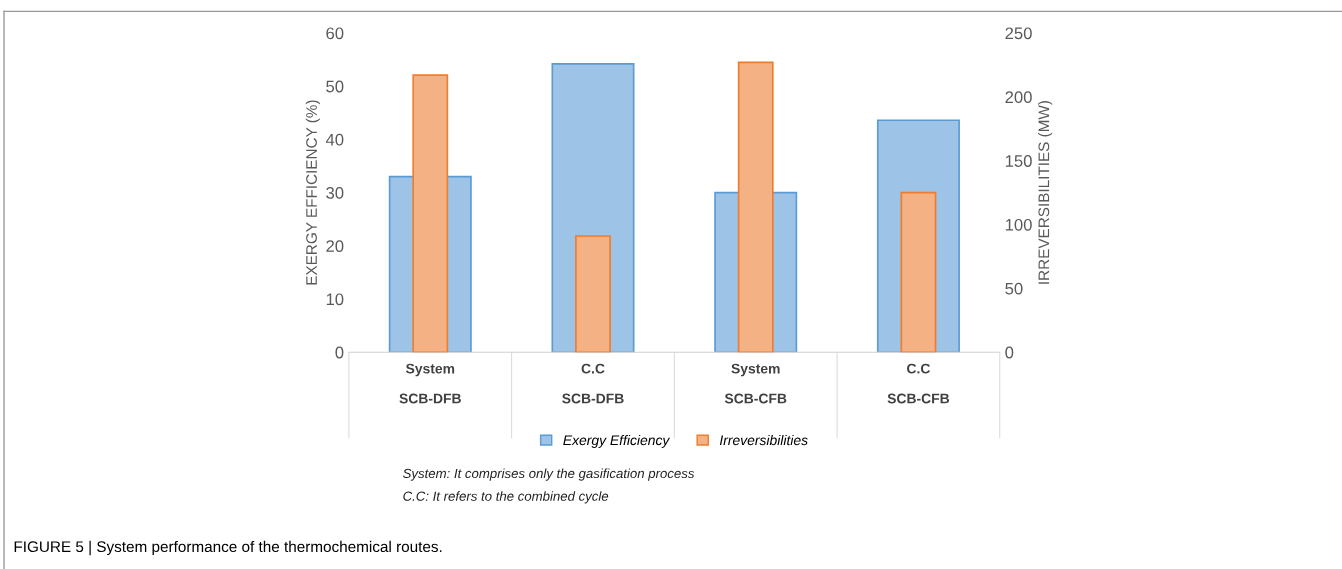  What do you see at coordinates (918, 383) in the screenshot?
I see `category-label: C.C SCB-CFB` at bounding box center [918, 383].